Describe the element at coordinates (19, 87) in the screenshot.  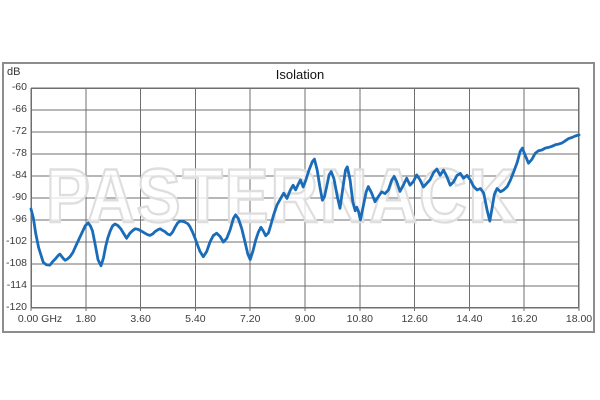
I see `y-tick-label: -60` at that location.